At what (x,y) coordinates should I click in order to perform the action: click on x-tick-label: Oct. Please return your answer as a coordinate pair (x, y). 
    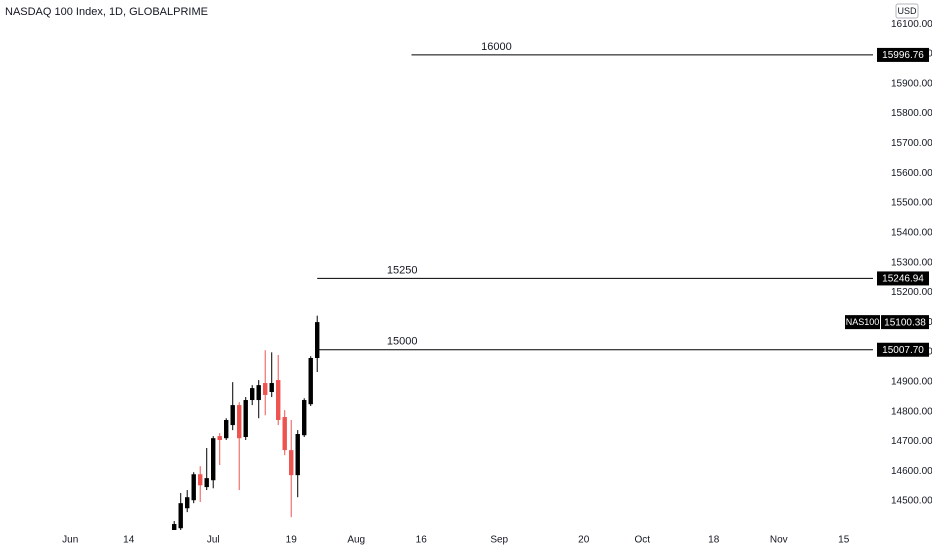
    Looking at the image, I should click on (642, 540).